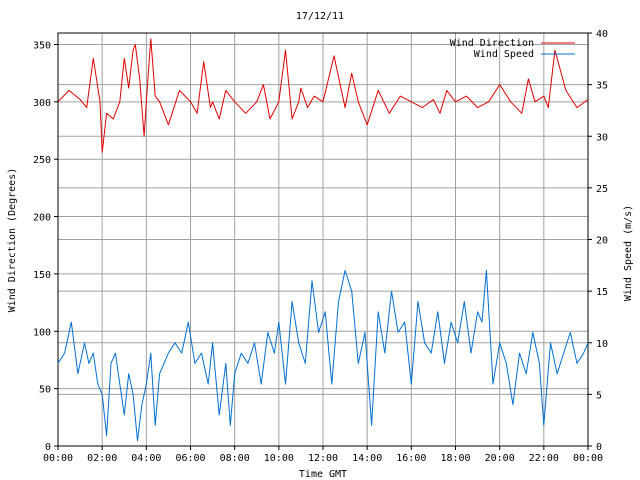 The height and width of the screenshot is (480, 640). I want to click on chart-title: 17/12/11, so click(320, 16).